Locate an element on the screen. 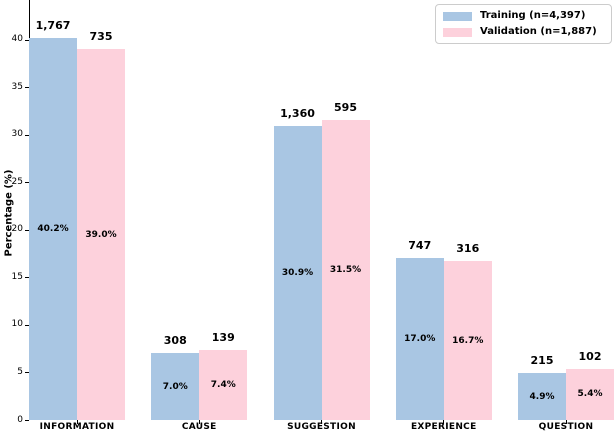 Image resolution: width=614 pixels, height=432 pixels. bar-percent-label: 31.5% is located at coordinates (345, 270).